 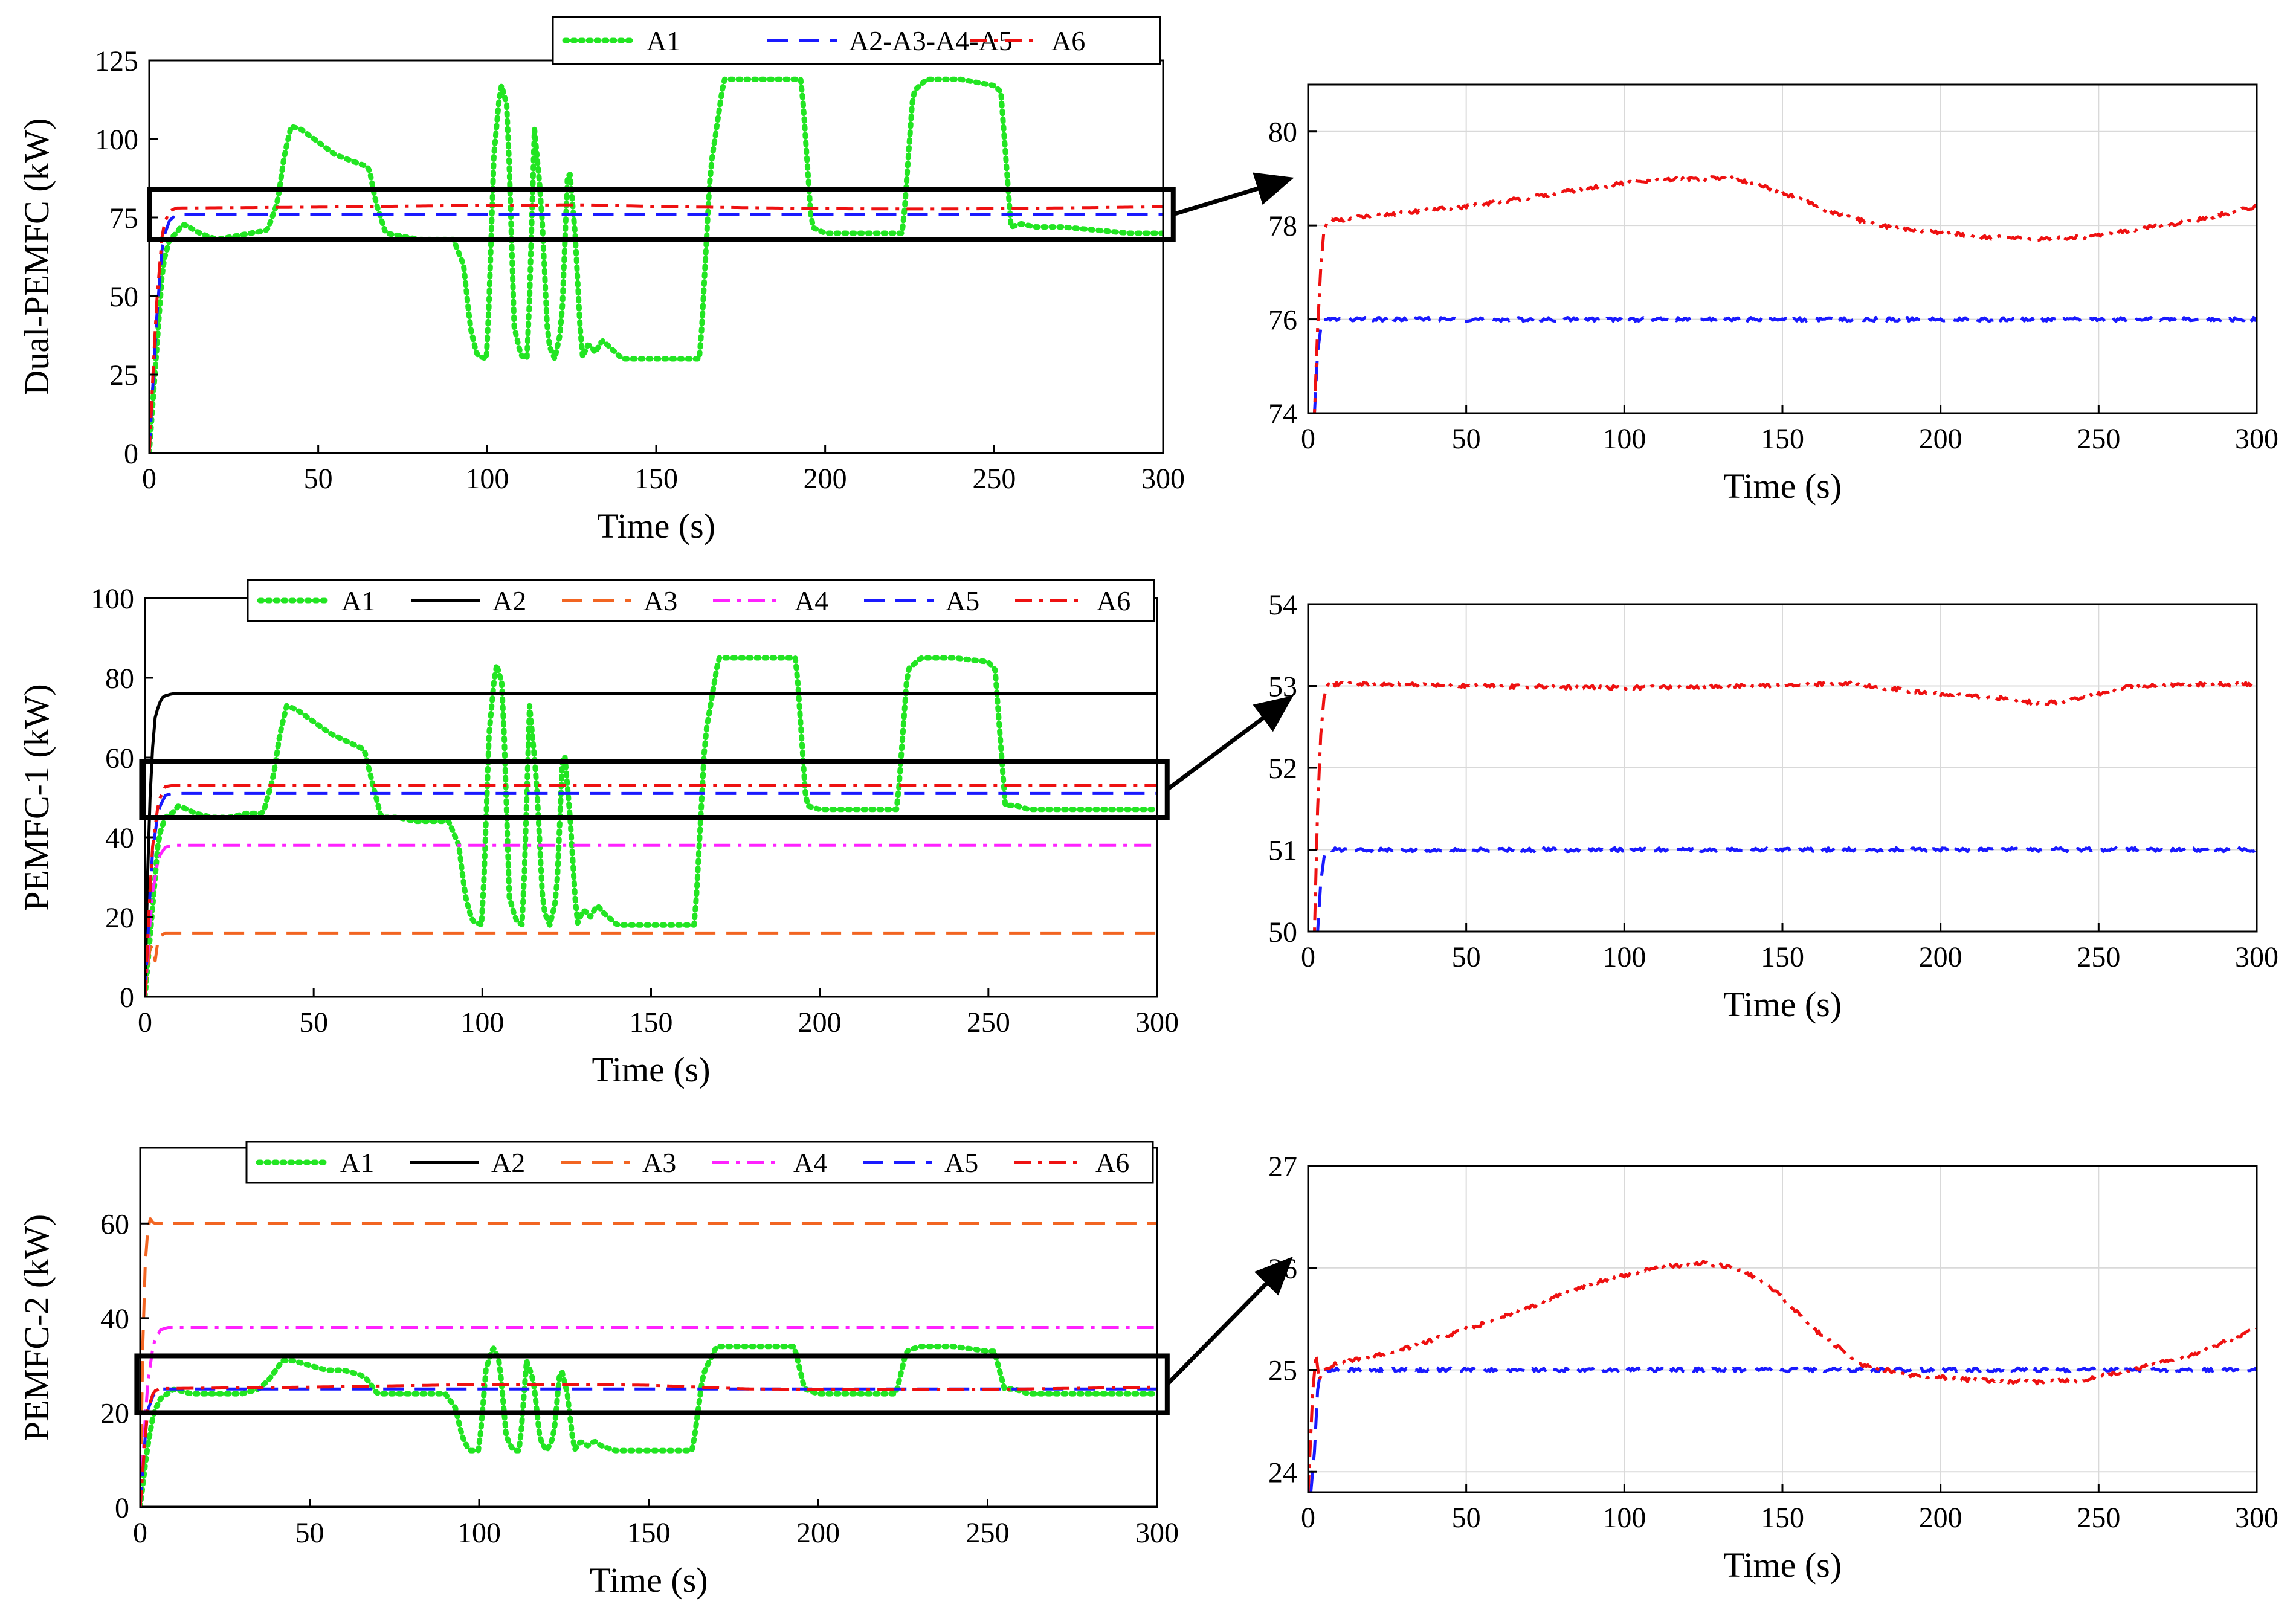 I want to click on y-tick-label: 53, so click(x=1282, y=687).